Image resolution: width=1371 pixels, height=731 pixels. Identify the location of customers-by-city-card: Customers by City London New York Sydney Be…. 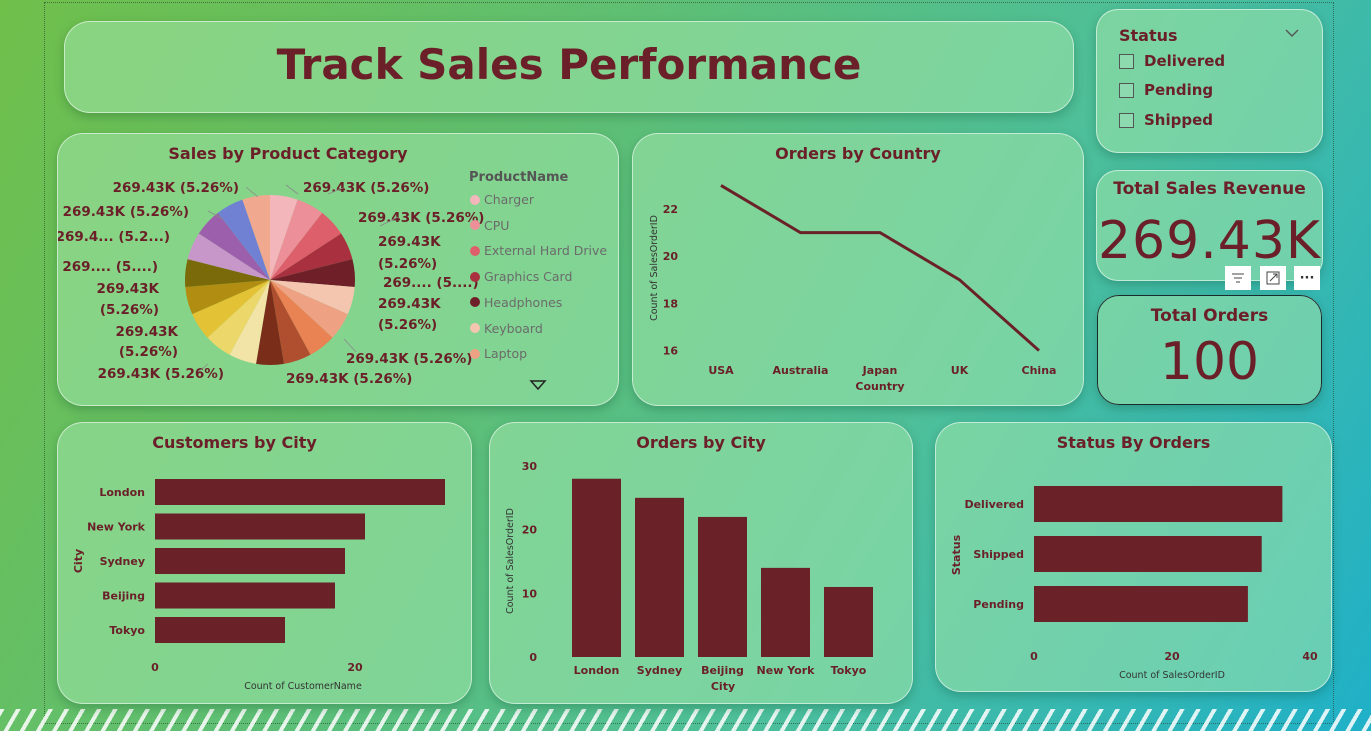
(264, 563).